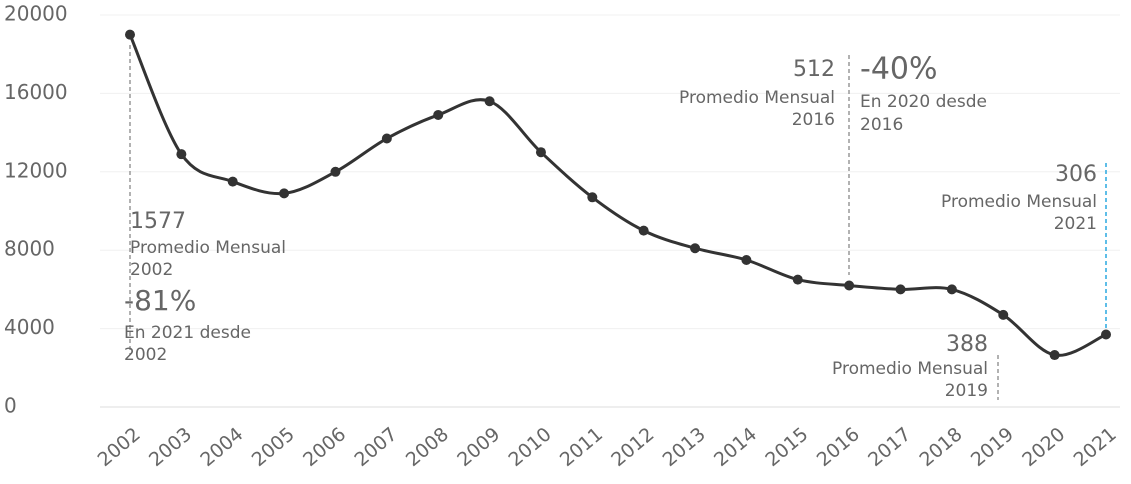 The width and height of the screenshot is (1131, 484). I want to click on x-tick-label: 2010, so click(530, 447).